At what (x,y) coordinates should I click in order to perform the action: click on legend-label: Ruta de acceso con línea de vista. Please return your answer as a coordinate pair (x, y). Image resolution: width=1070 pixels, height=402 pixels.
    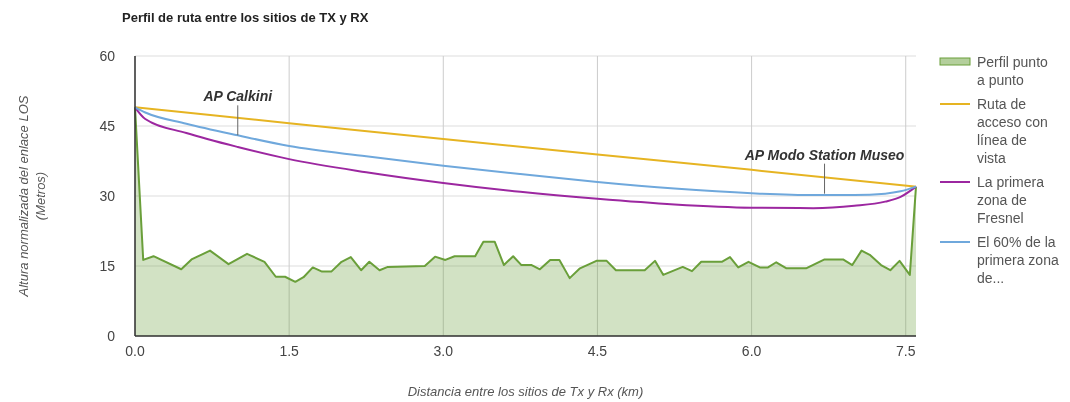
    Looking at the image, I should click on (1012, 131).